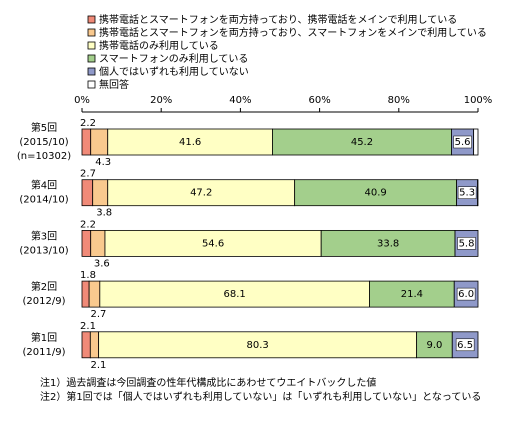  Describe the element at coordinates (278, 19) in the screenshot. I see `legend-label: 携帯電話とスマートフォンを両方持っており、携帯電話をメインで利用している` at that location.